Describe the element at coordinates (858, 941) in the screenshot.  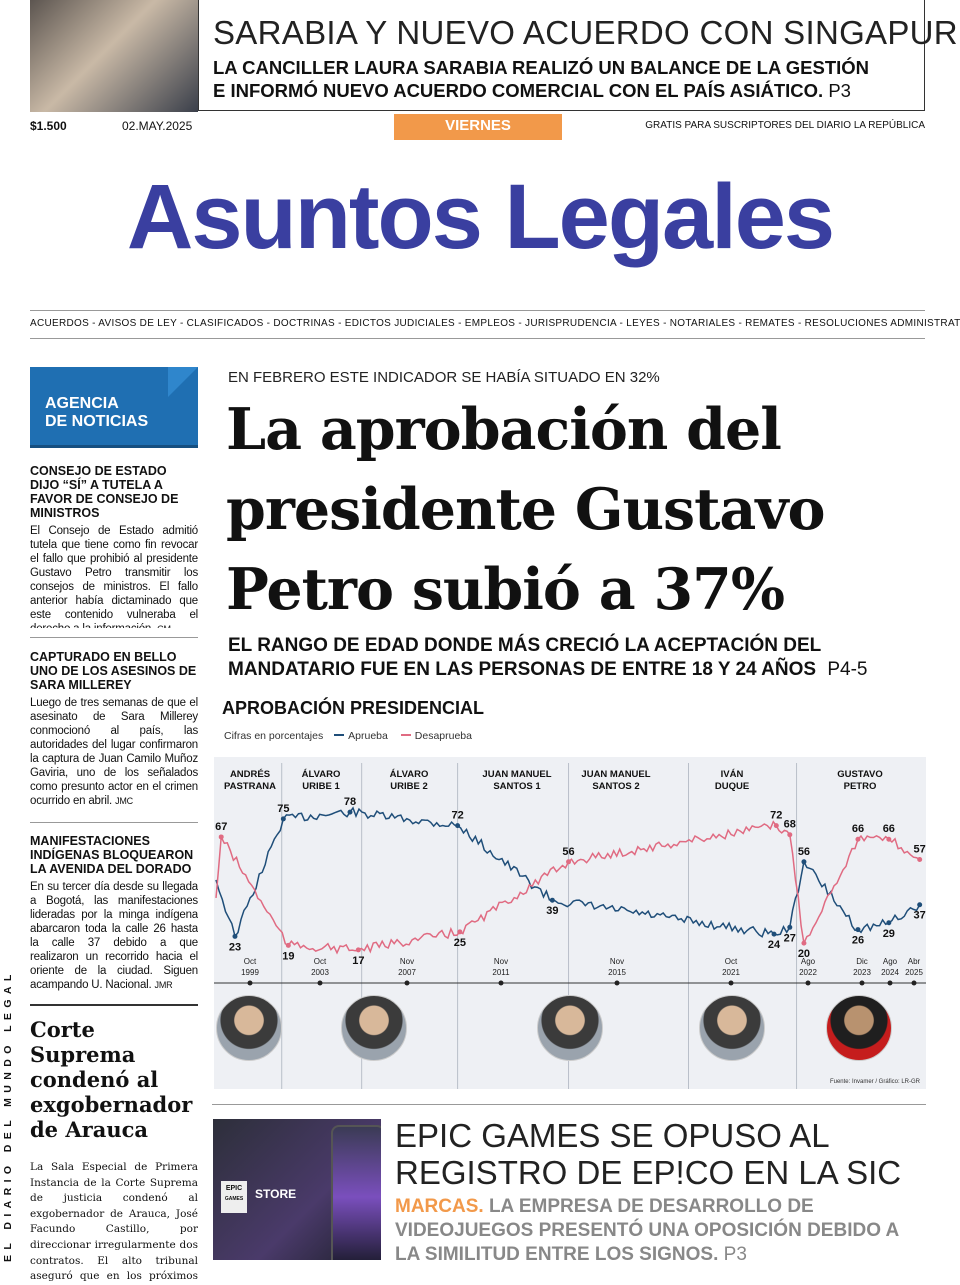
I see `data-label: 26` at that location.